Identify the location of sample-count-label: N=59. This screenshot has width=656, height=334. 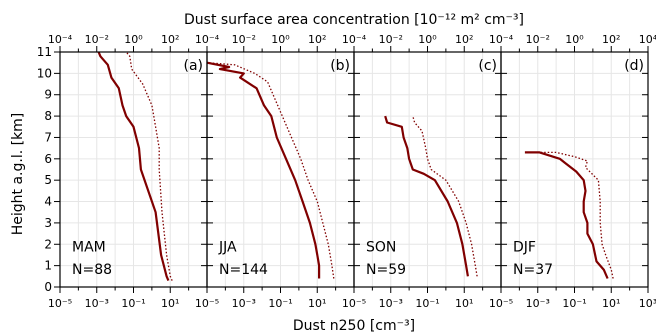
(386, 270).